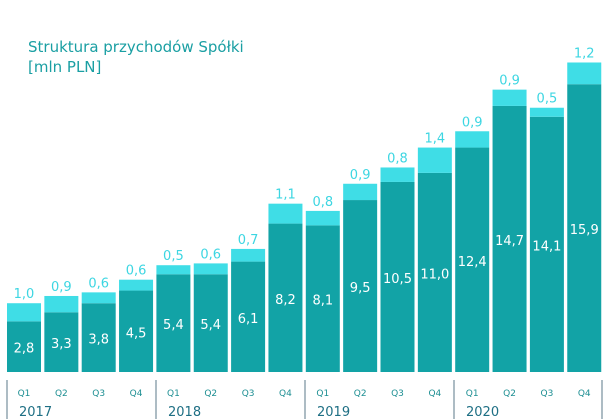 Image resolution: width=607 pixels, height=419 pixels. I want to click on bar-base-value-label: 3,3, so click(61, 344).